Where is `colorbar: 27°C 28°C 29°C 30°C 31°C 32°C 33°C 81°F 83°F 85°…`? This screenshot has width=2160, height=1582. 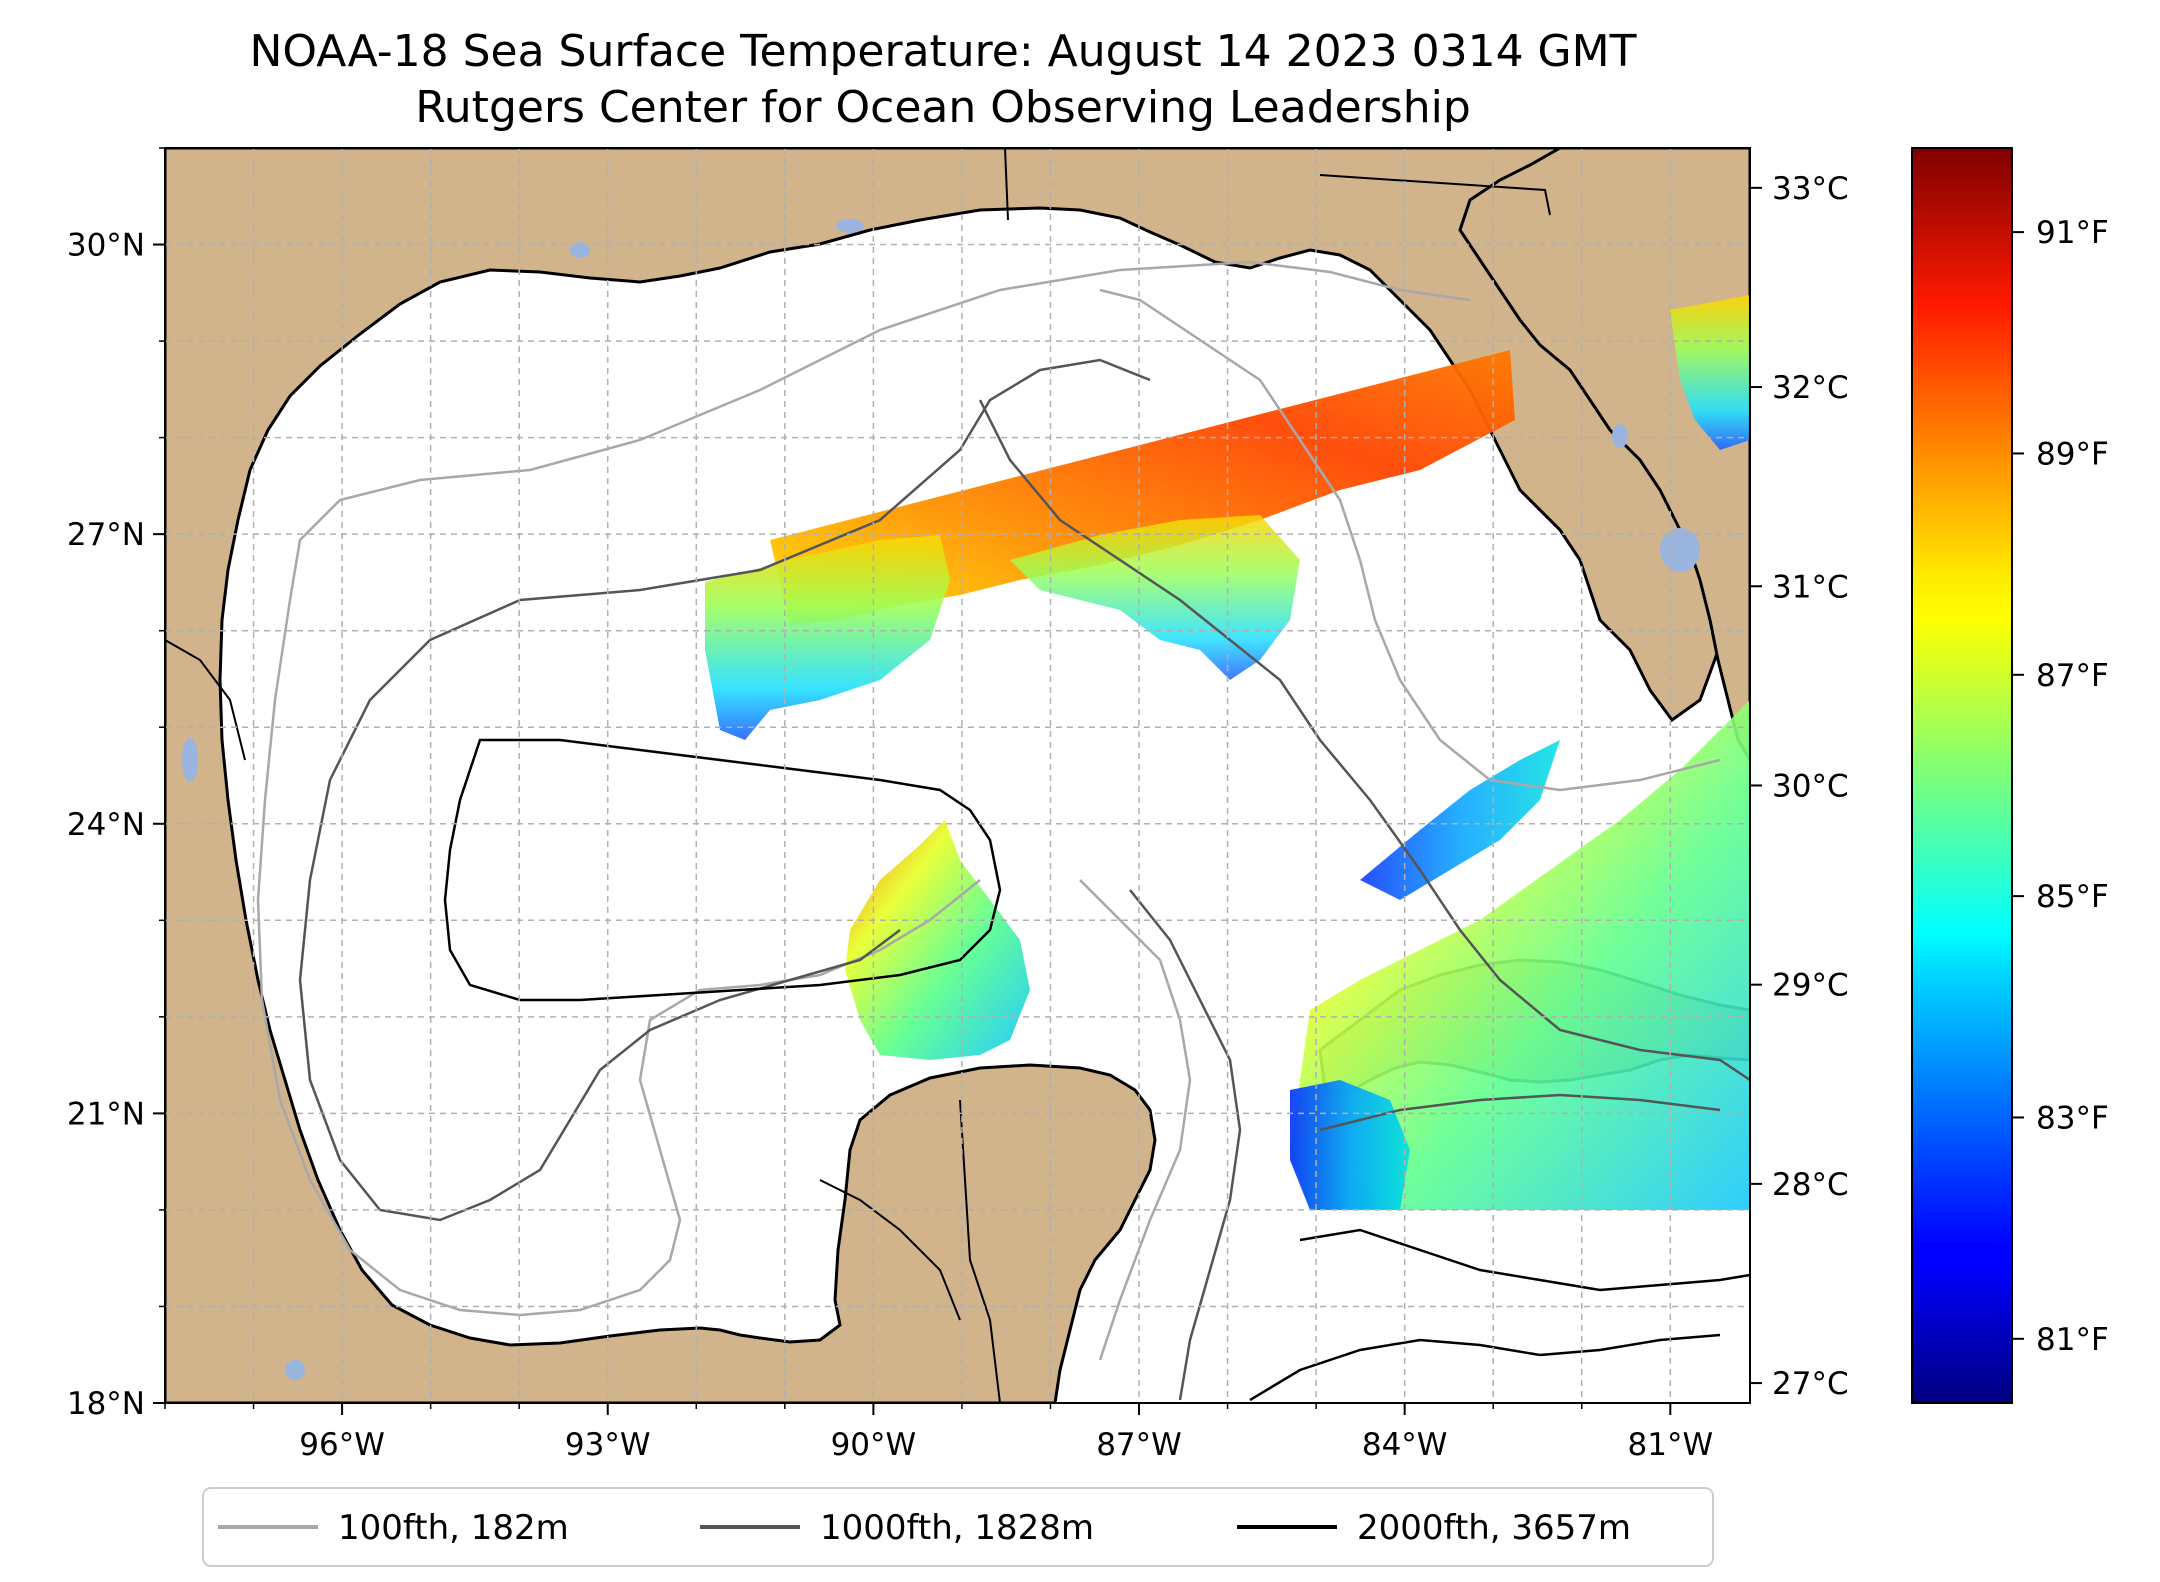 colorbar: 27°C 28°C 29°C 30°C 31°C 32°C 33°C 81°F 83°F 85°… is located at coordinates (1929, 775).